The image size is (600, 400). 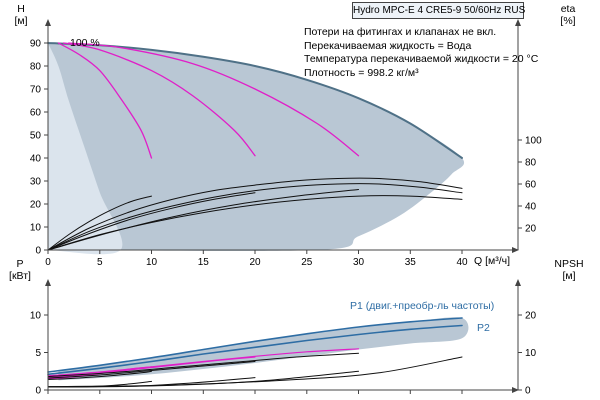 What do you see at coordinates (569, 264) in the screenshot?
I see `npsh-axis-symbol: NPSH` at bounding box center [569, 264].